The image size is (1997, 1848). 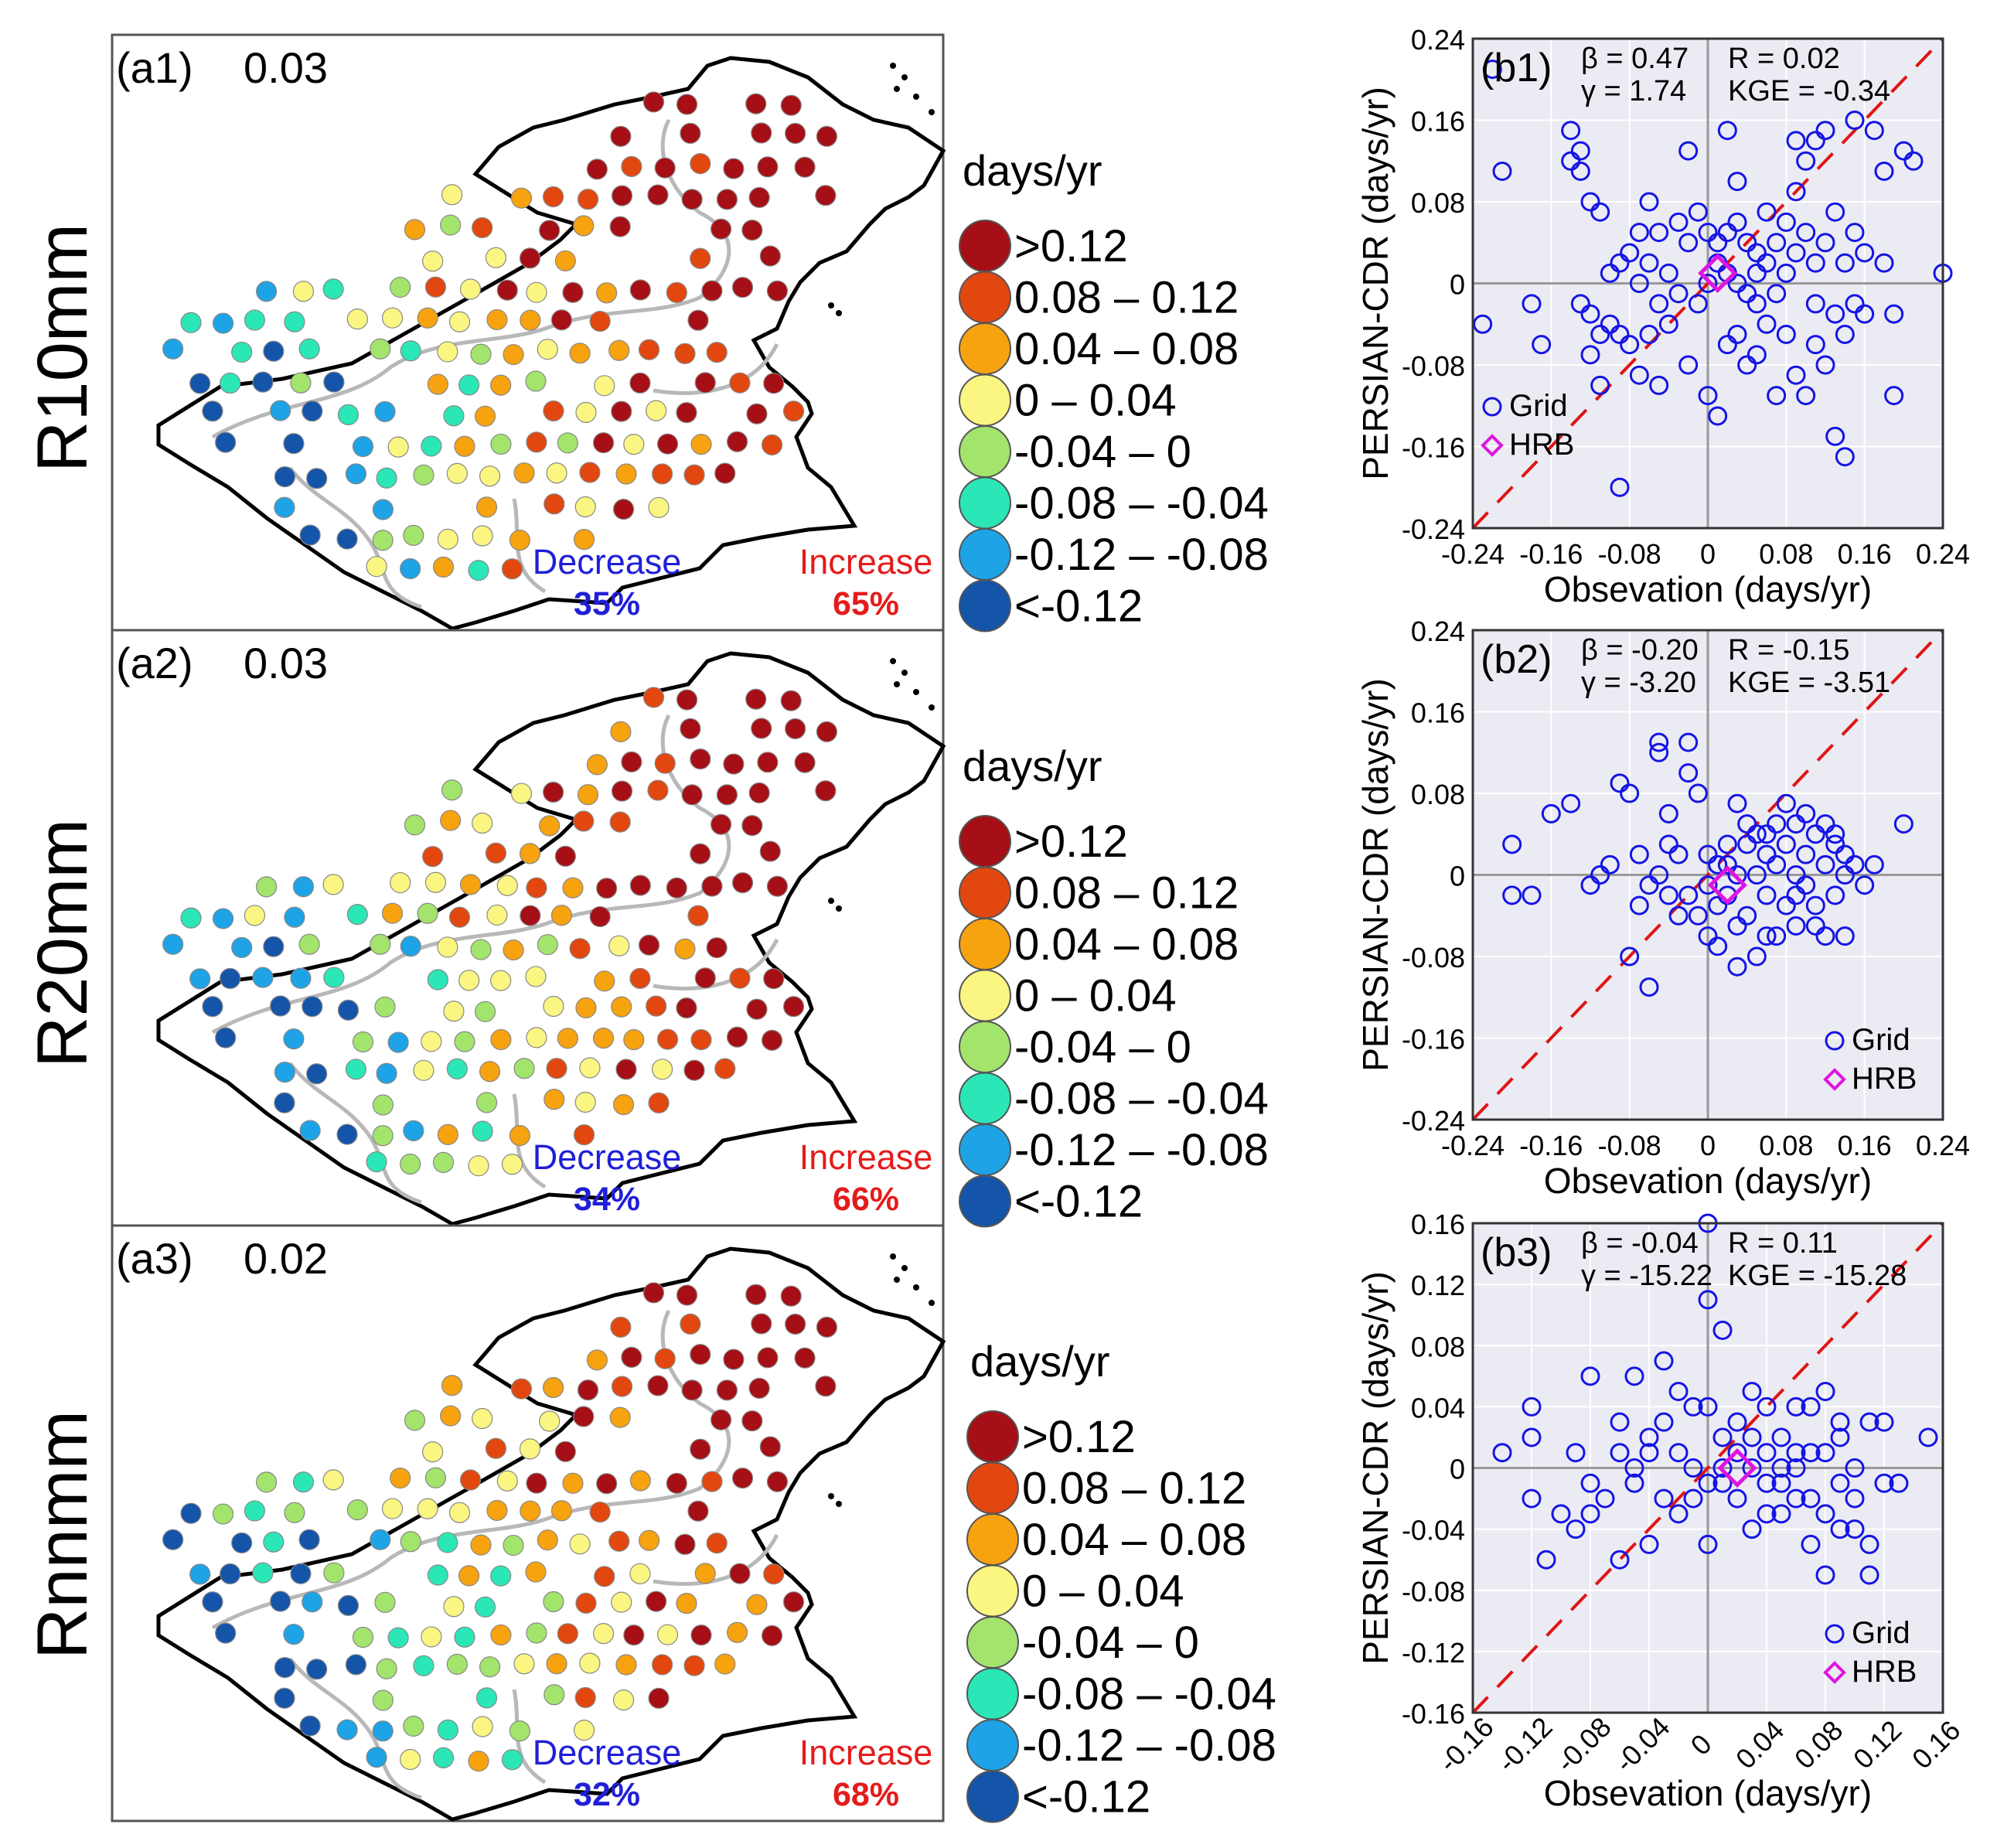 What do you see at coordinates (1642, 1744) in the screenshot?
I see `x-tick-label: -0.04` at bounding box center [1642, 1744].